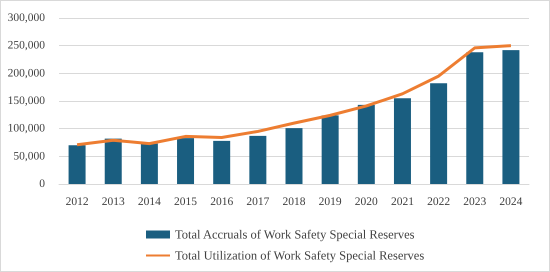 This screenshot has height=272, width=550. I want to click on x-tick-label: 2021, so click(402, 202).